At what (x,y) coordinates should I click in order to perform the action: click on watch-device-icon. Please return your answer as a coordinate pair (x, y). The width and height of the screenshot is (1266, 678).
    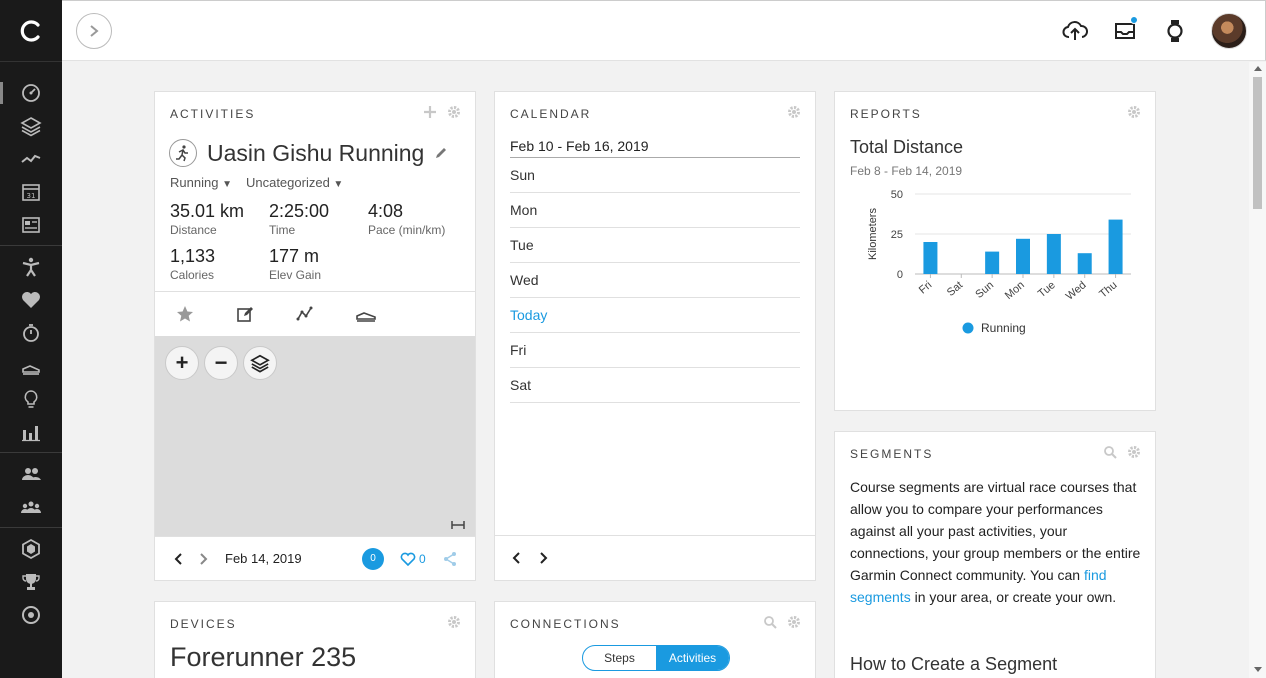
    Looking at the image, I should click on (1175, 31).